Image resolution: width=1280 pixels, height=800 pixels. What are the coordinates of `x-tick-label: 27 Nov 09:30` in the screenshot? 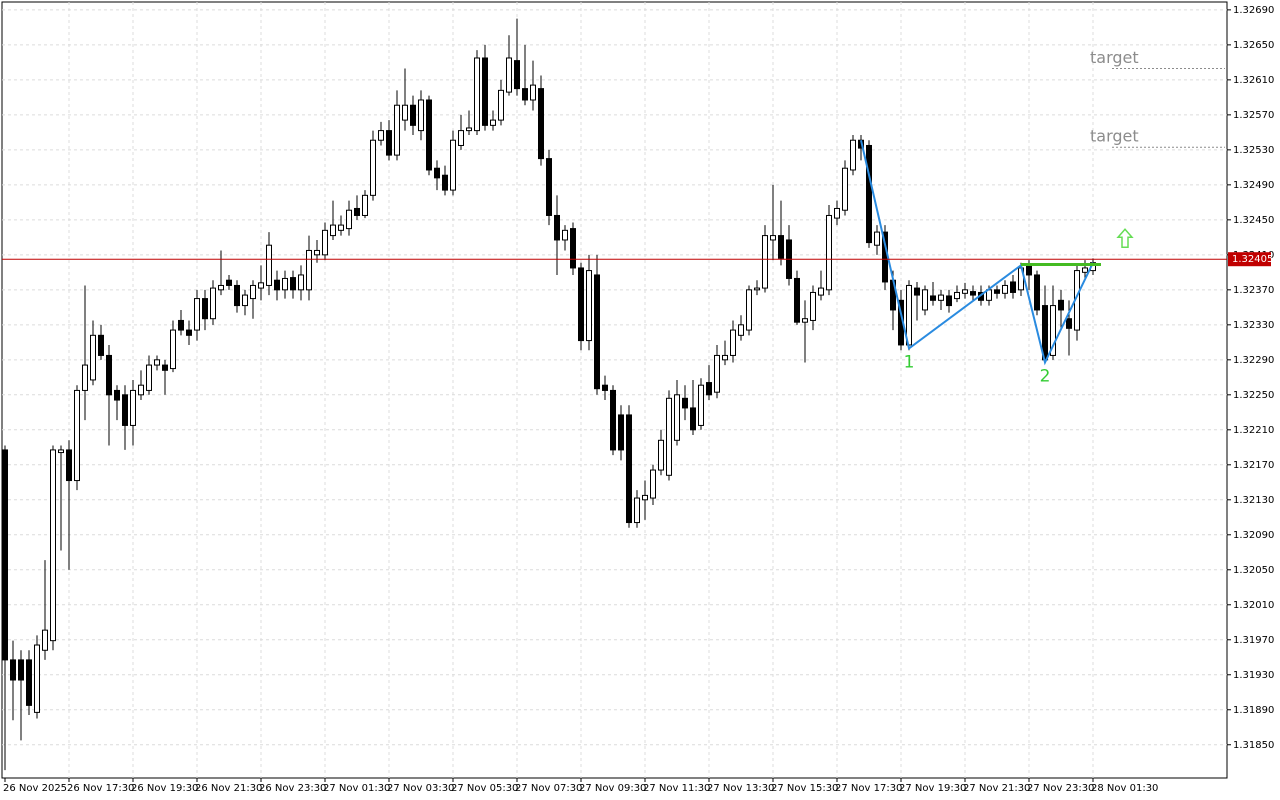 It's located at (612, 788).